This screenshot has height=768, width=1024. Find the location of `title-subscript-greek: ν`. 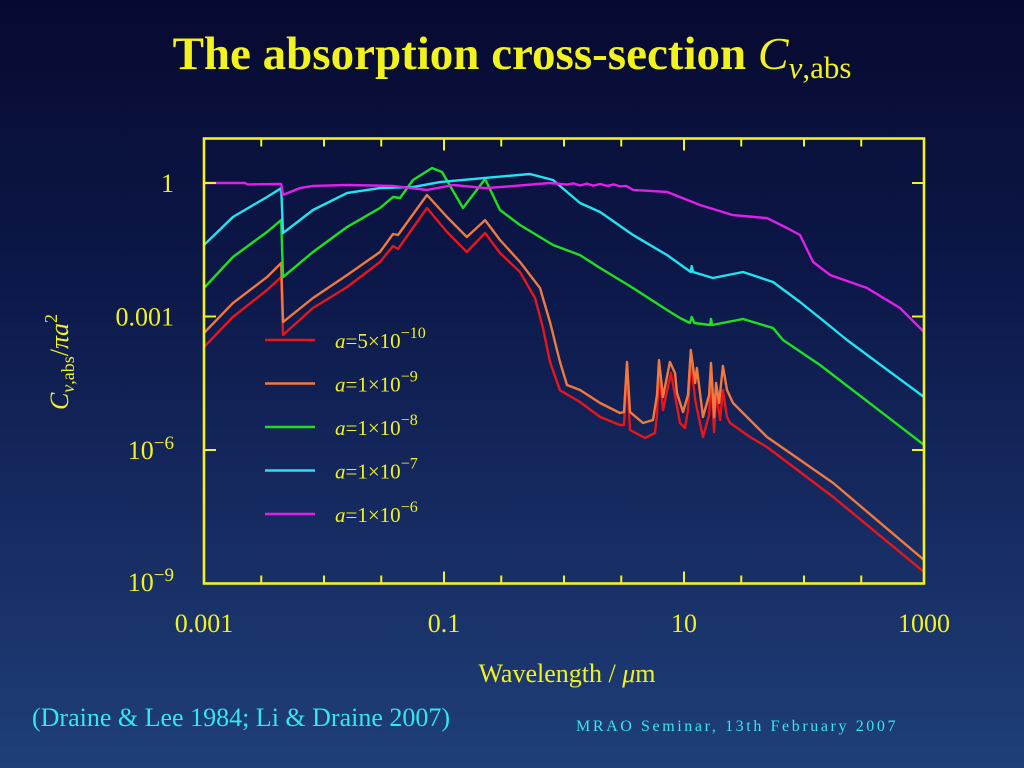

title-subscript-greek: ν is located at coordinates (795, 67).